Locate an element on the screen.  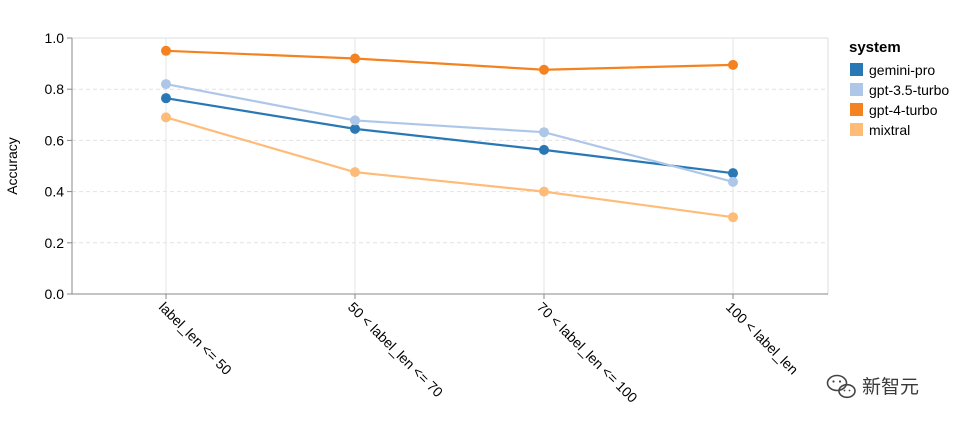
y-tick-label: 0.0 is located at coordinates (55, 294).